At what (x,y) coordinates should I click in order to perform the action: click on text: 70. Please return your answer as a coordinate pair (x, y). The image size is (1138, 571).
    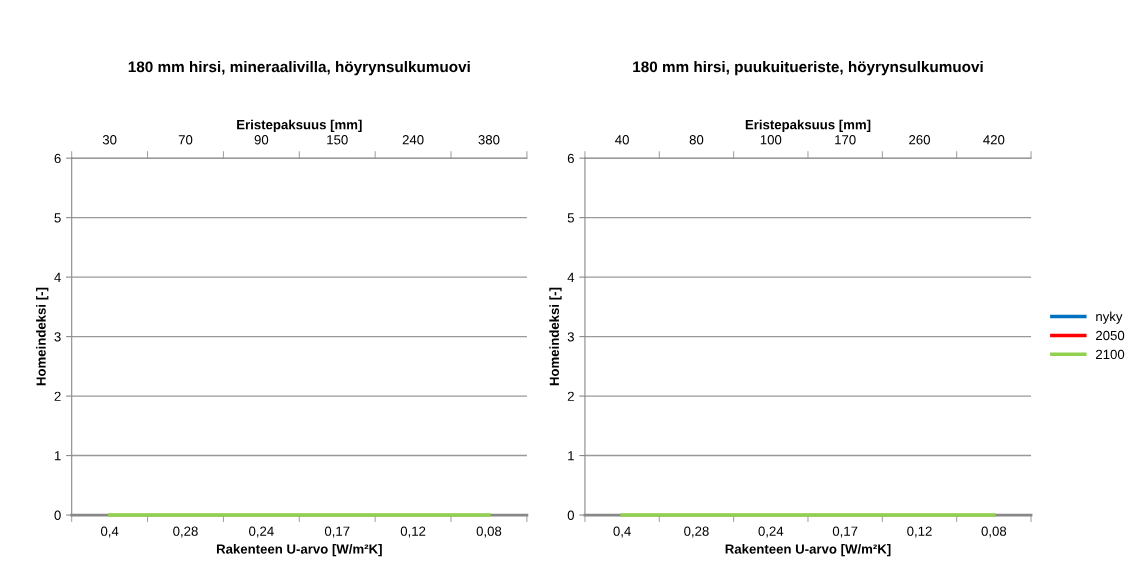
    Looking at the image, I should click on (185, 140).